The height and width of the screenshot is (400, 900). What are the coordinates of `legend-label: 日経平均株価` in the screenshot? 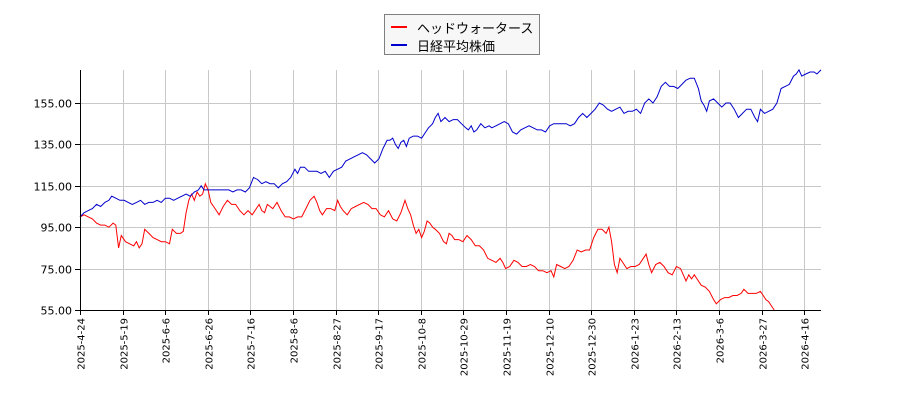 It's located at (456, 47).